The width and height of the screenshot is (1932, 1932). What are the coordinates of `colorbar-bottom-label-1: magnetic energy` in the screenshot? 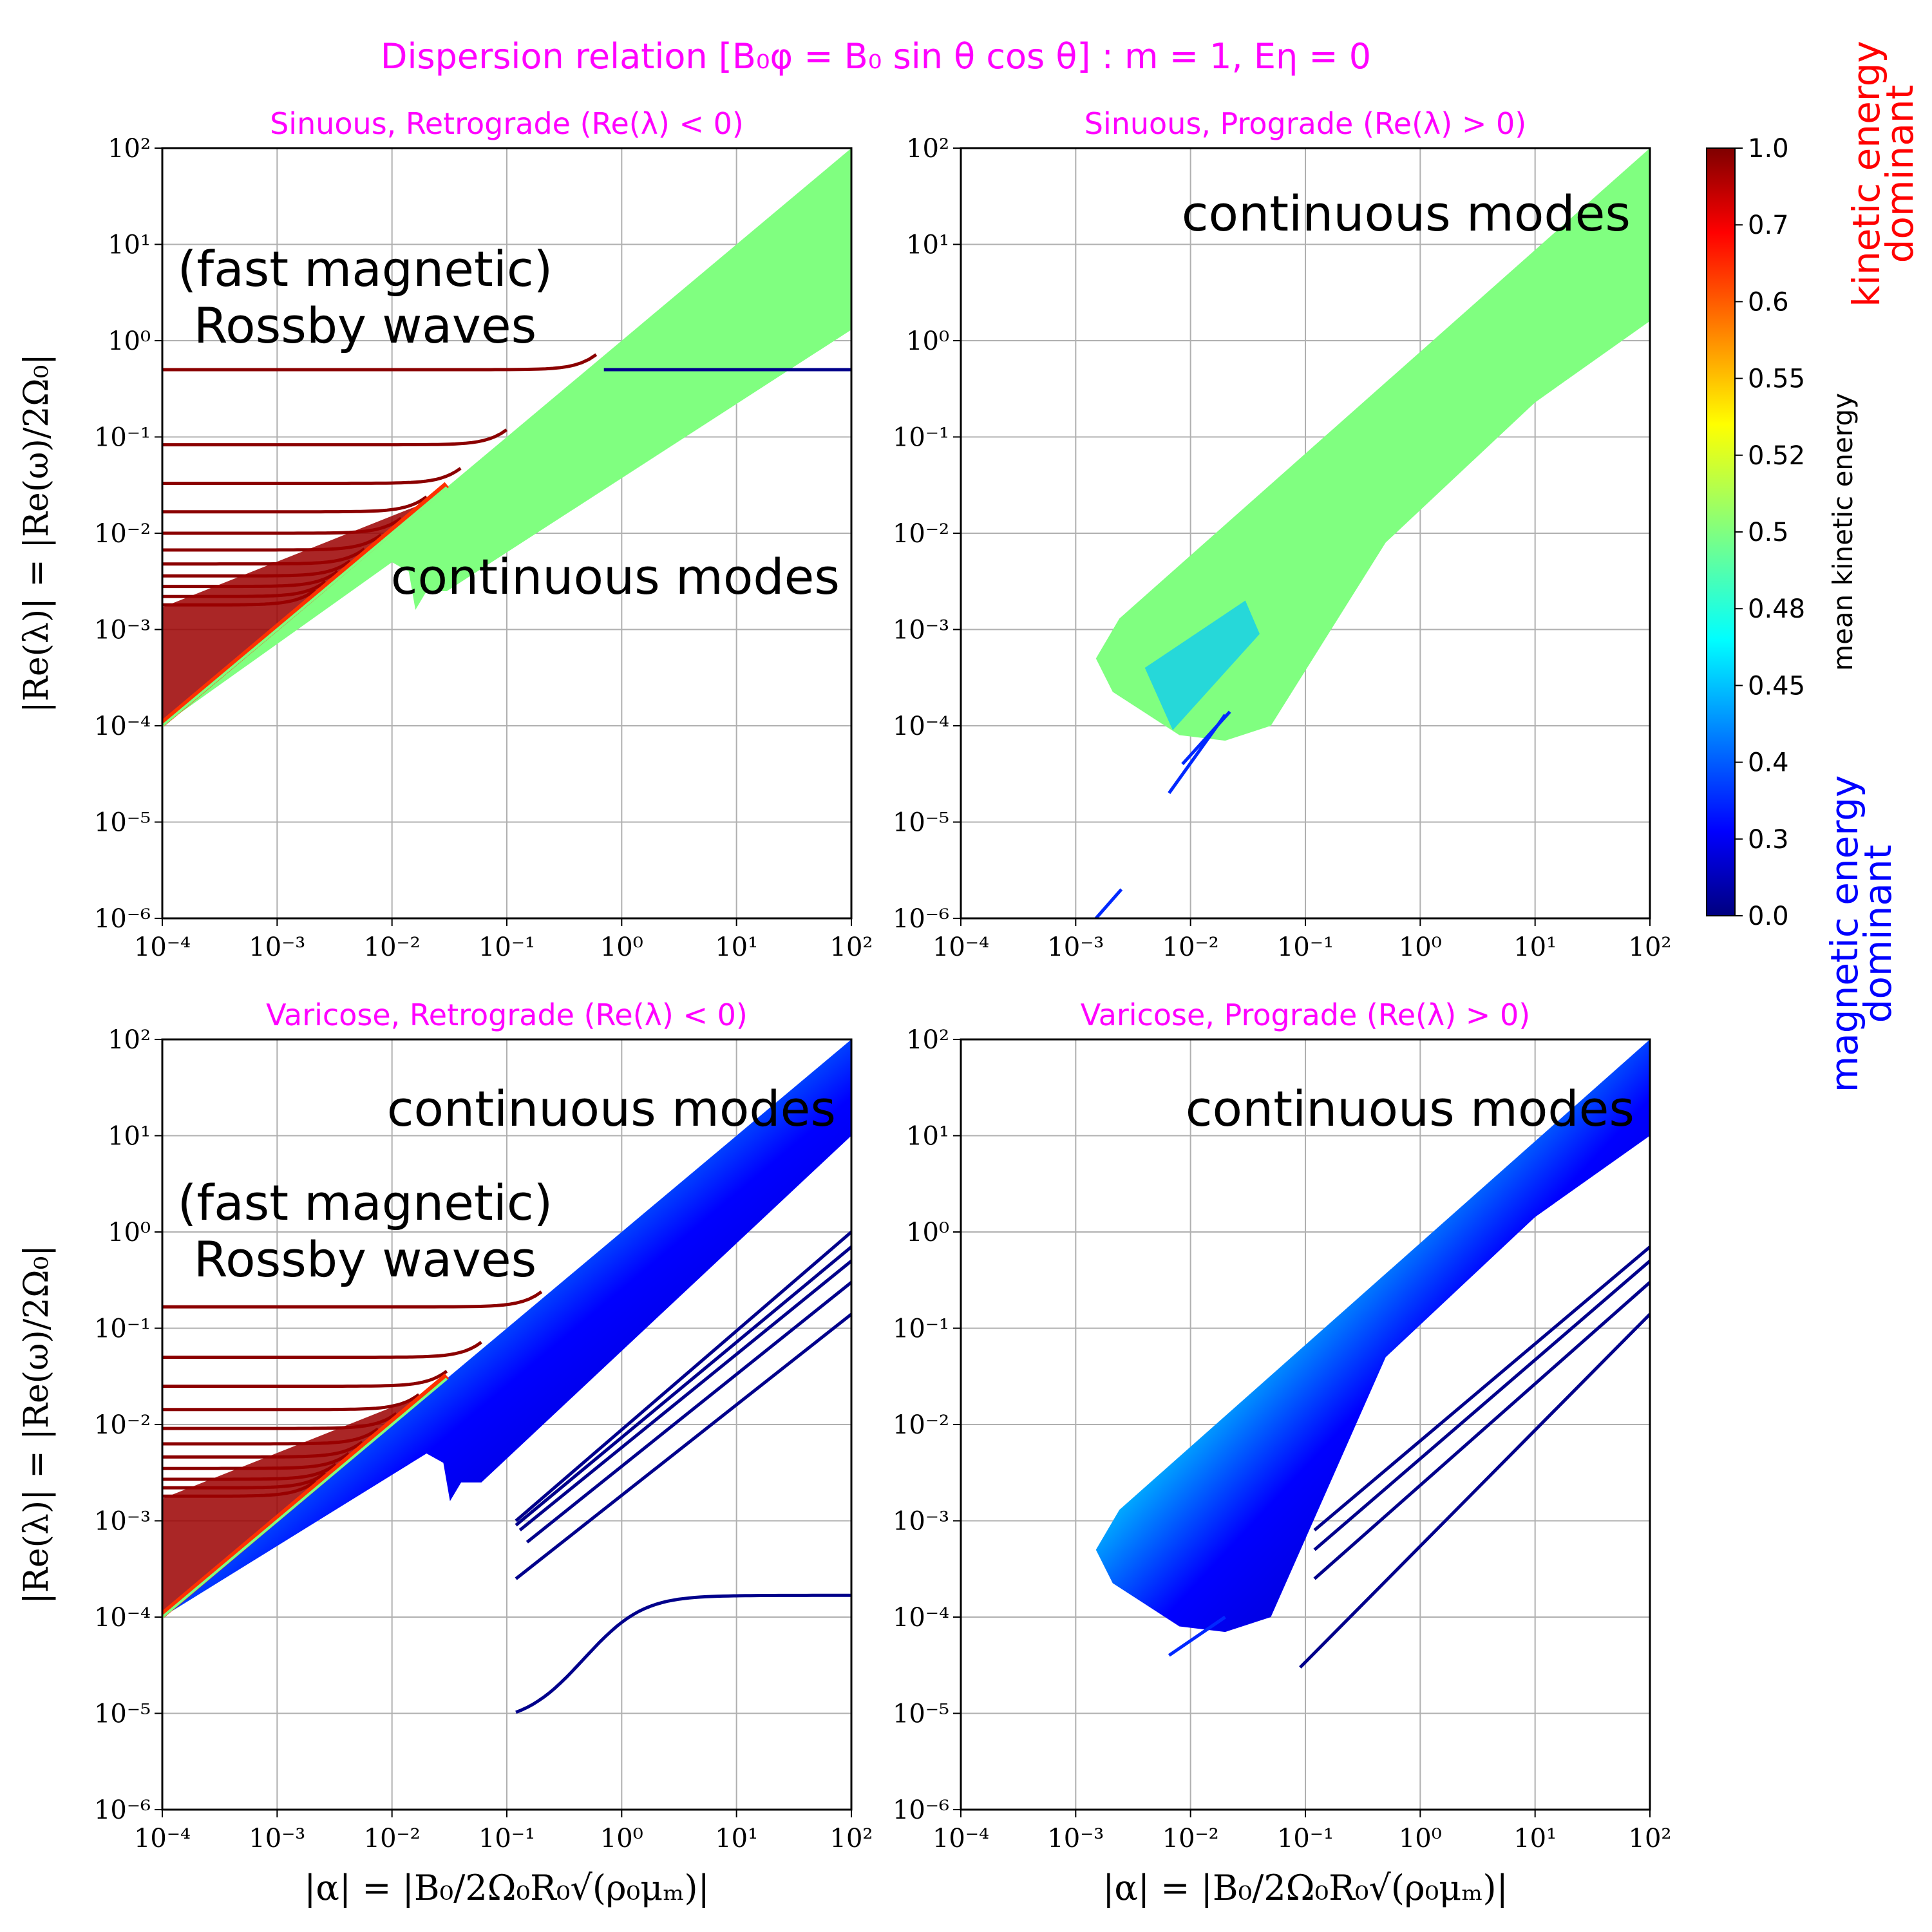 It's located at (1845, 934).